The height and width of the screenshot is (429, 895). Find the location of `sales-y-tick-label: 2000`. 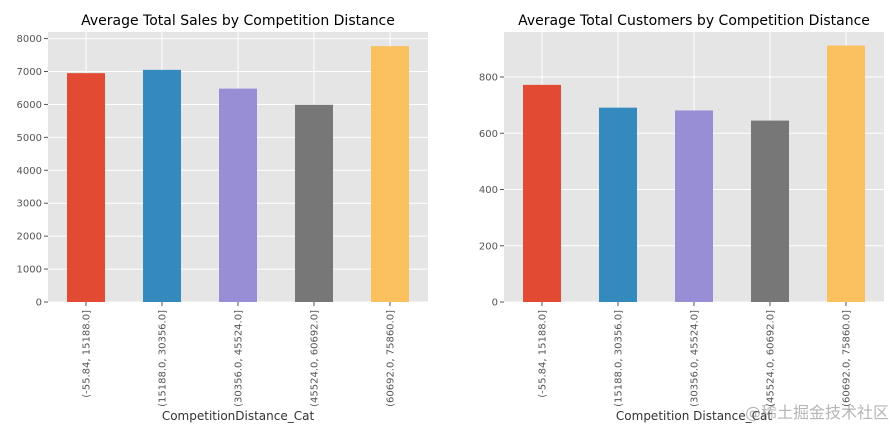

sales-y-tick-label: 2000 is located at coordinates (29, 237).